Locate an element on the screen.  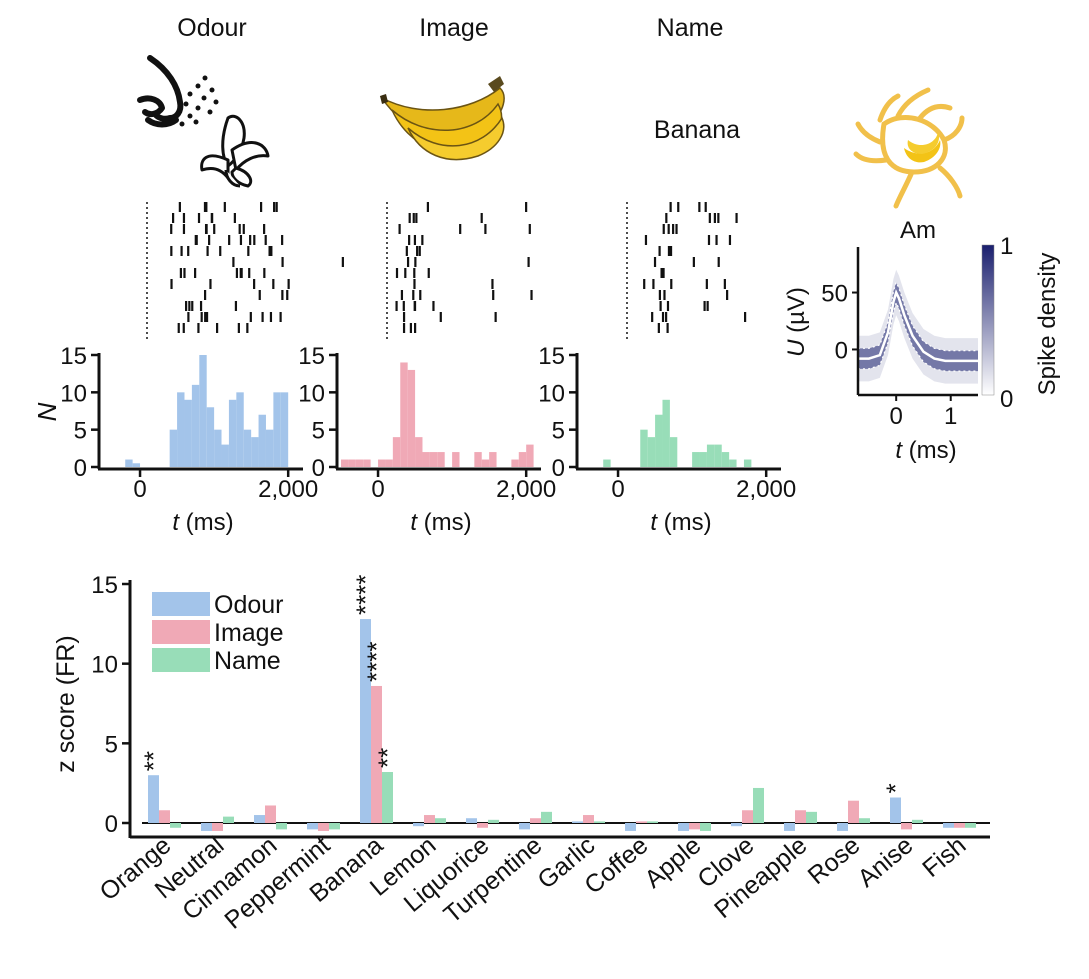
peeled-banana-icon is located at coordinates (235, 151).